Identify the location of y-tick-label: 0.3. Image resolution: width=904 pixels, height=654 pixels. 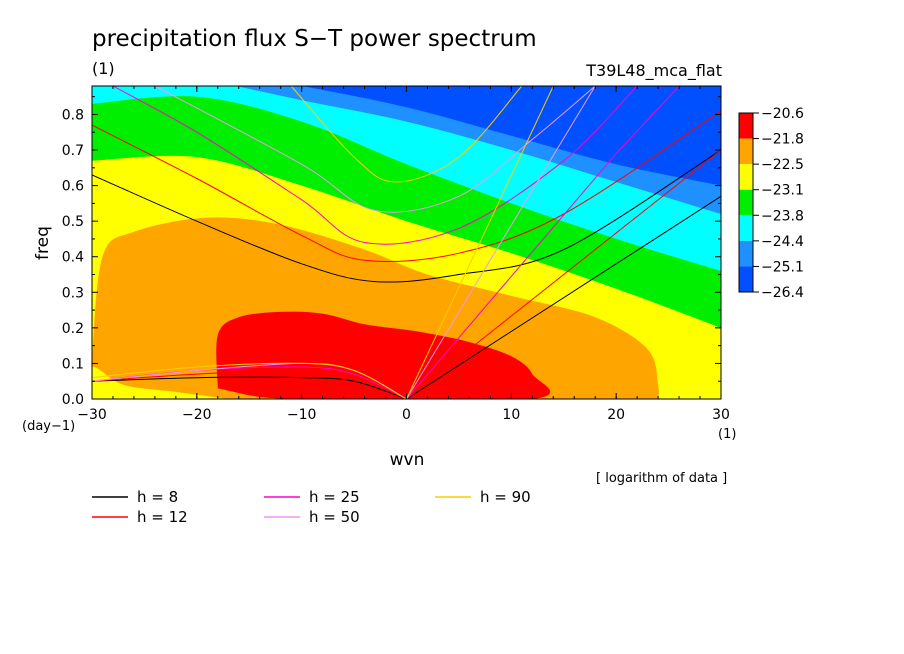
(73, 293).